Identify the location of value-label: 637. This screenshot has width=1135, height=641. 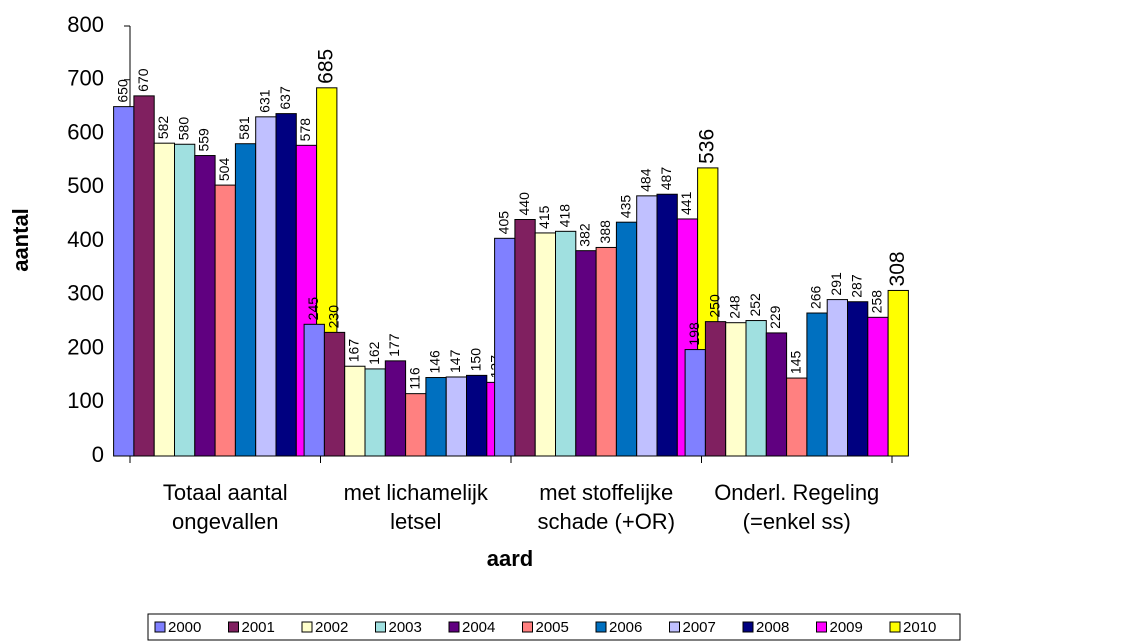
(285, 98).